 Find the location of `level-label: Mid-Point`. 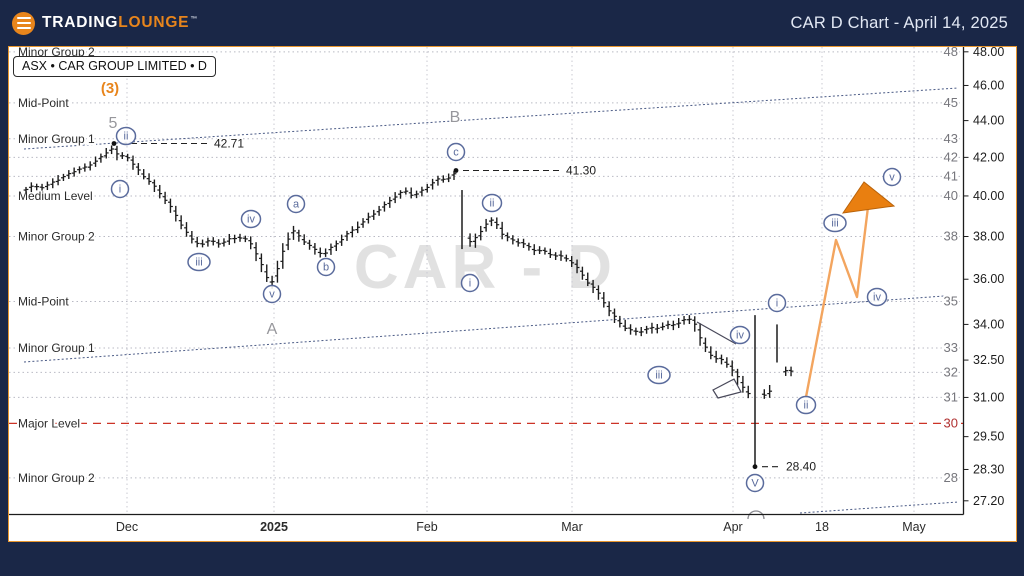

level-label: Mid-Point is located at coordinates (43, 103).